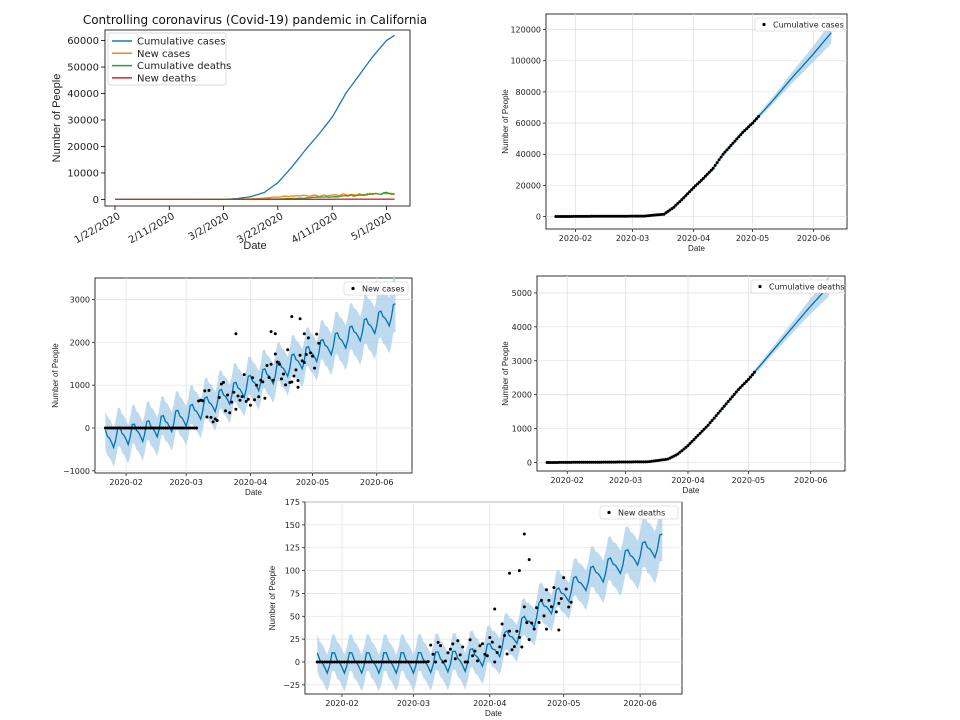  What do you see at coordinates (525, 30) in the screenshot?
I see `y-tick-label: 120000` at bounding box center [525, 30].